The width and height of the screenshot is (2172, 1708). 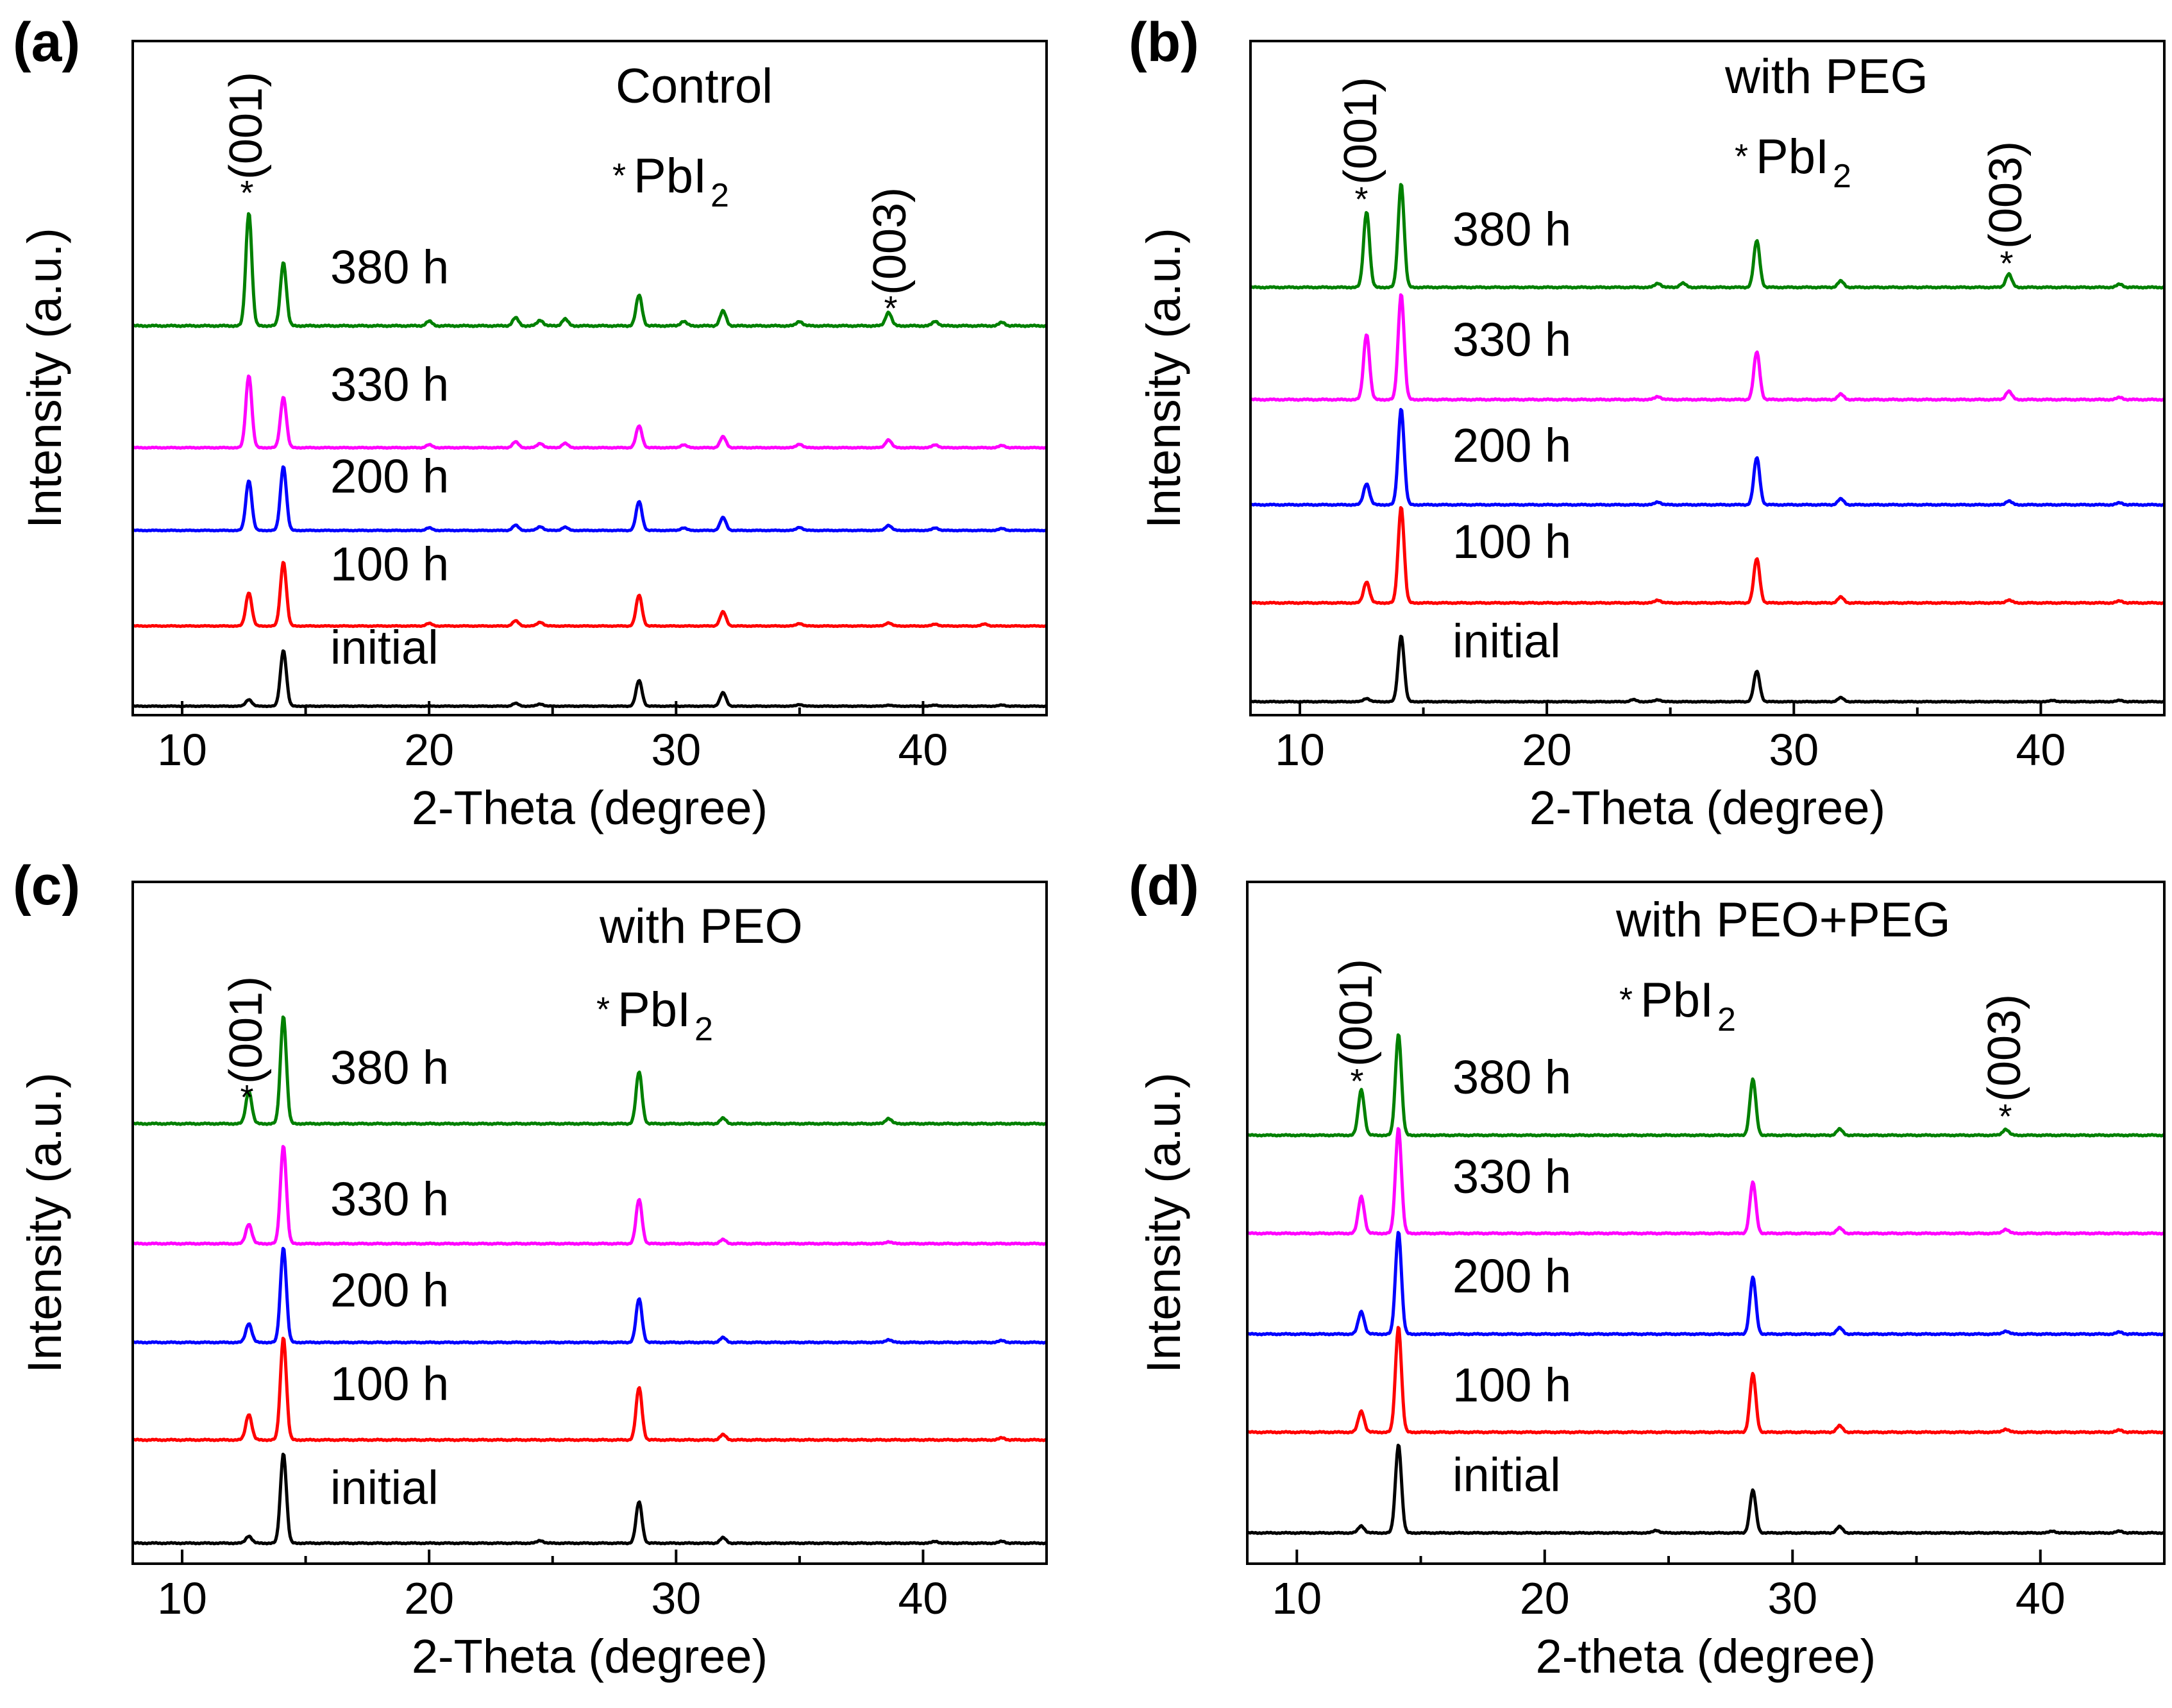 I want to click on legend-title: Control, so click(x=694, y=86).